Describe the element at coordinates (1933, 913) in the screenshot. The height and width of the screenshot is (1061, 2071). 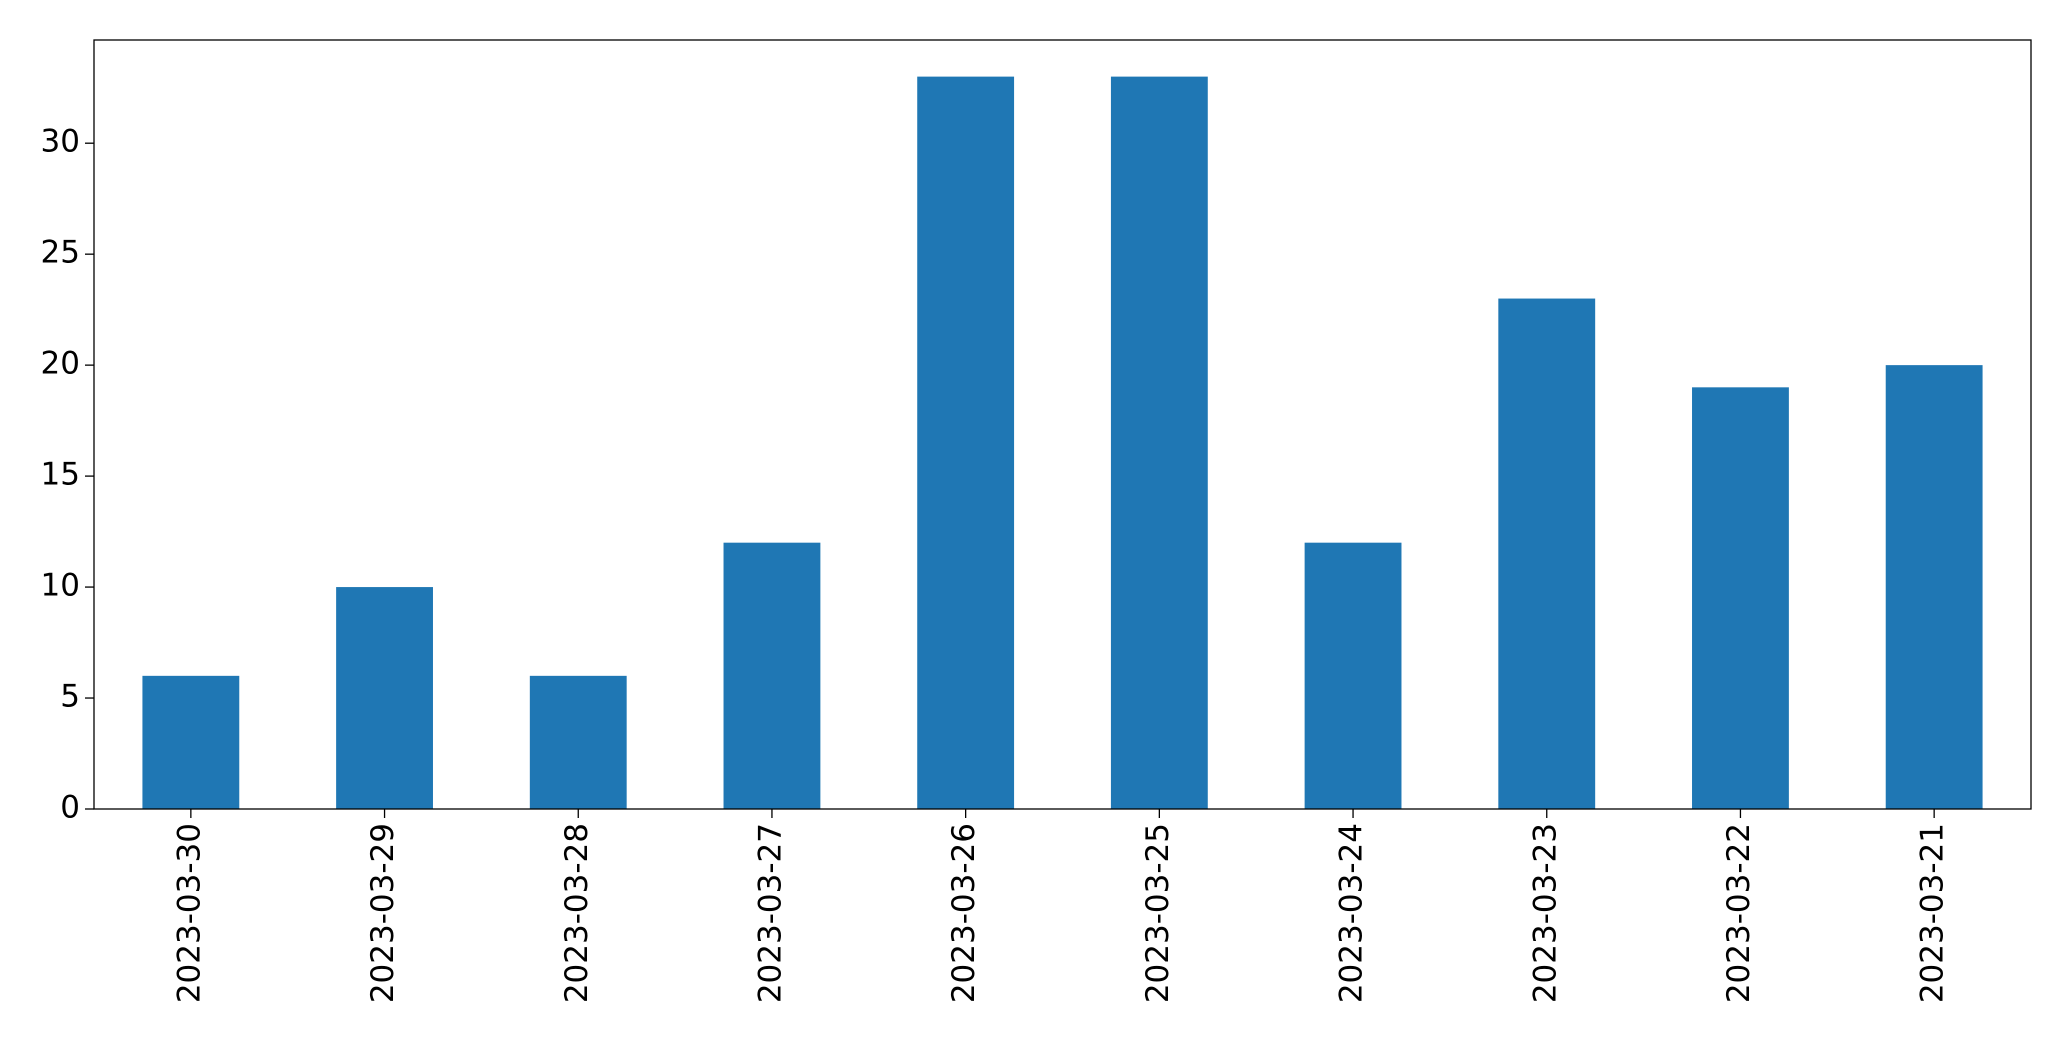
I see `x-tick-label: 2023-03-21` at that location.